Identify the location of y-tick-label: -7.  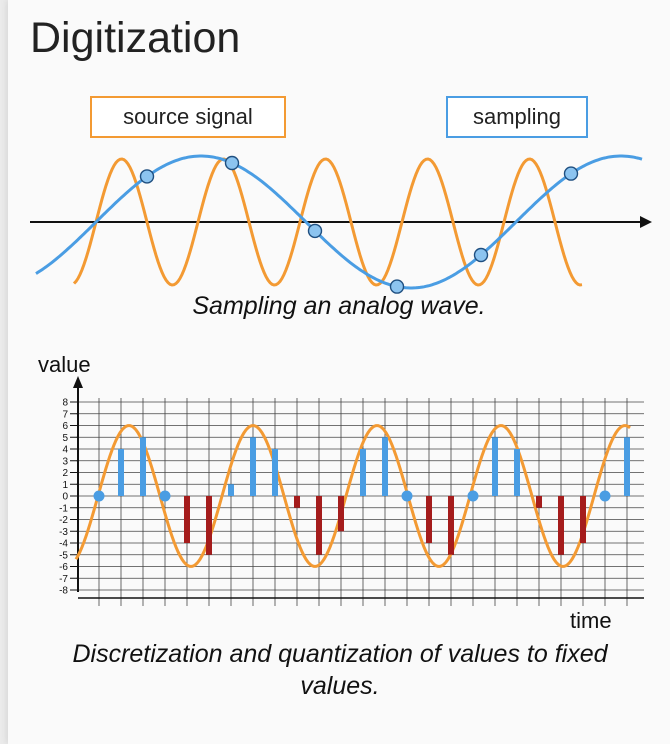
(63, 579).